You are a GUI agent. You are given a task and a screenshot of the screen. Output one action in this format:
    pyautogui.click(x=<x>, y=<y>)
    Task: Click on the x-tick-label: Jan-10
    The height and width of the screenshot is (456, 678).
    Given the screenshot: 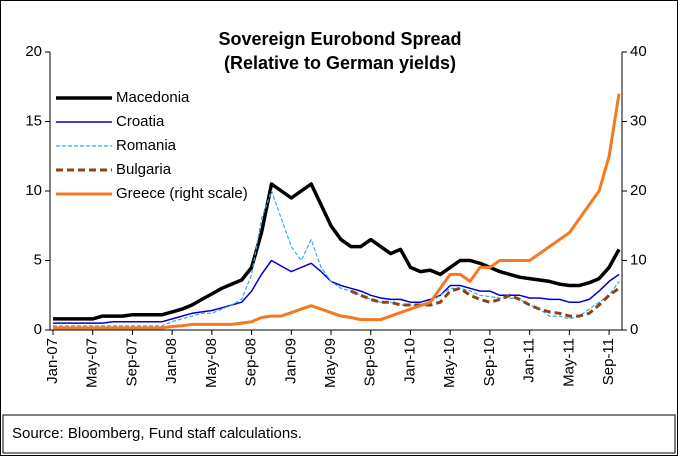 What is the action you would take?
    pyautogui.click(x=409, y=361)
    